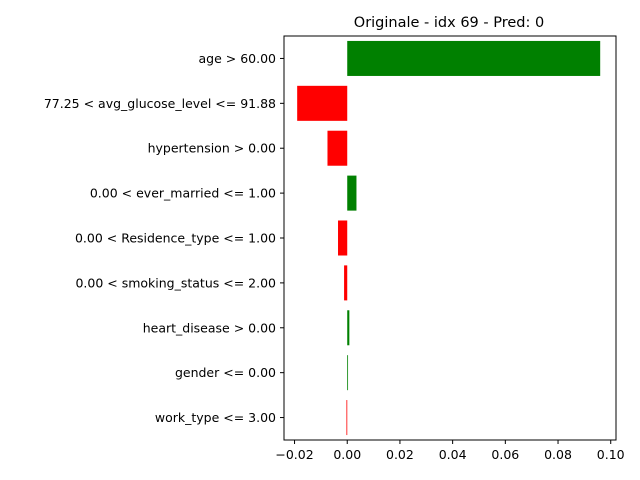  I want to click on y-tick-label: 0.00 < smoking_status <= 2.00, so click(175, 282).